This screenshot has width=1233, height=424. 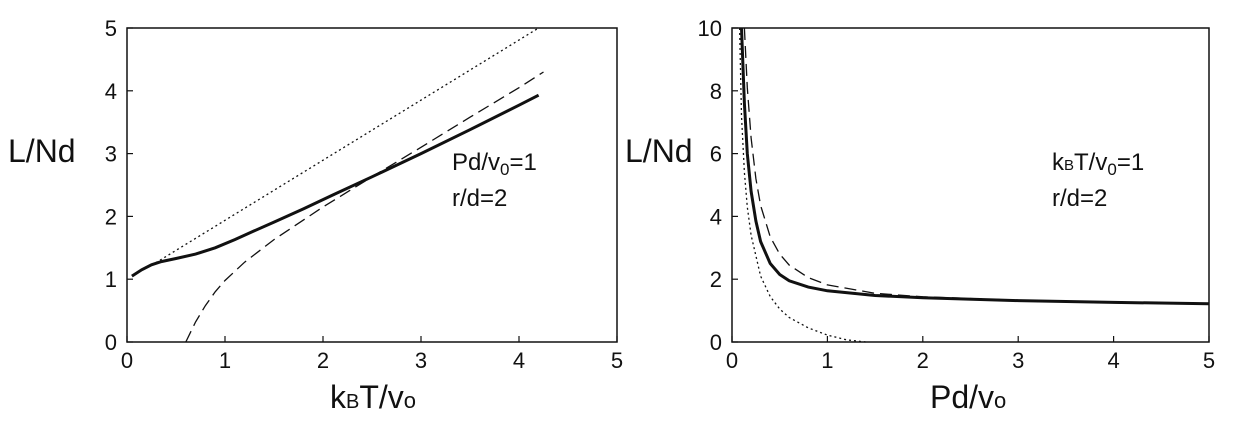 I want to click on right-y-tick-label: 4, so click(x=716, y=216).